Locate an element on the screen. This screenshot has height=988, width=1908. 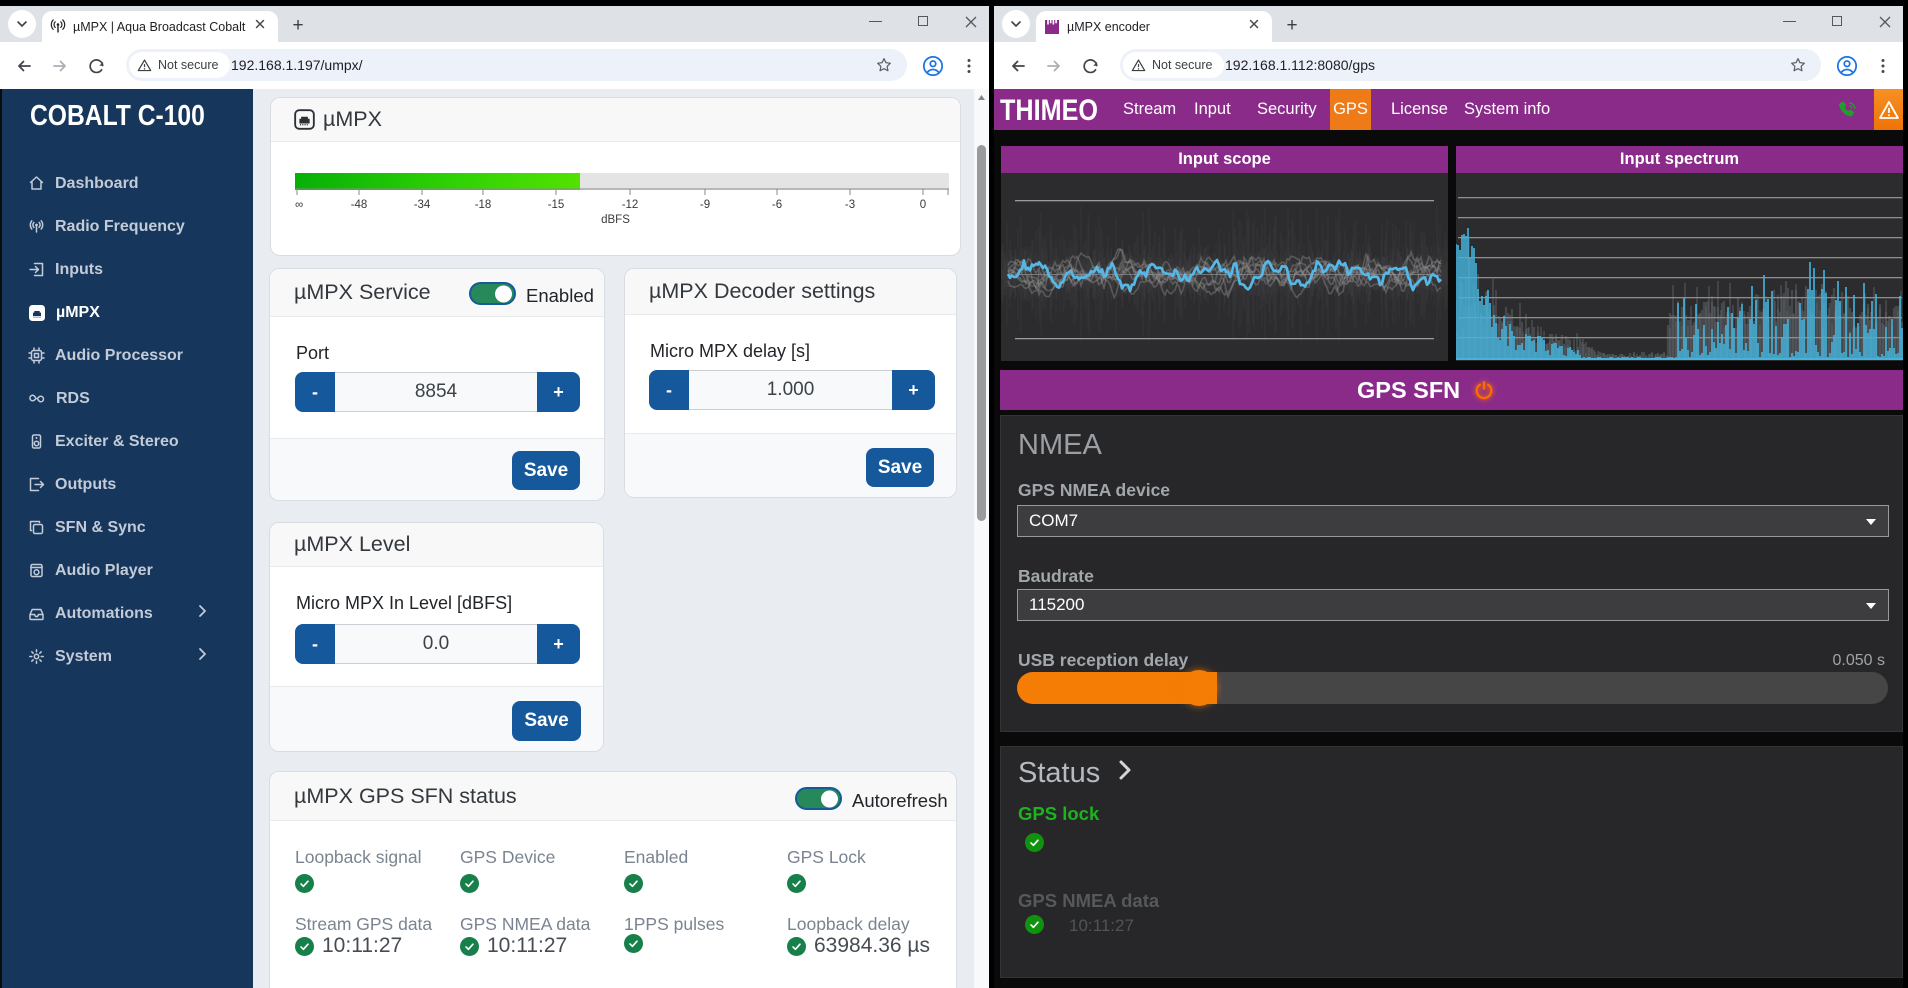
svg-text: -9 is located at coordinates (705, 205).